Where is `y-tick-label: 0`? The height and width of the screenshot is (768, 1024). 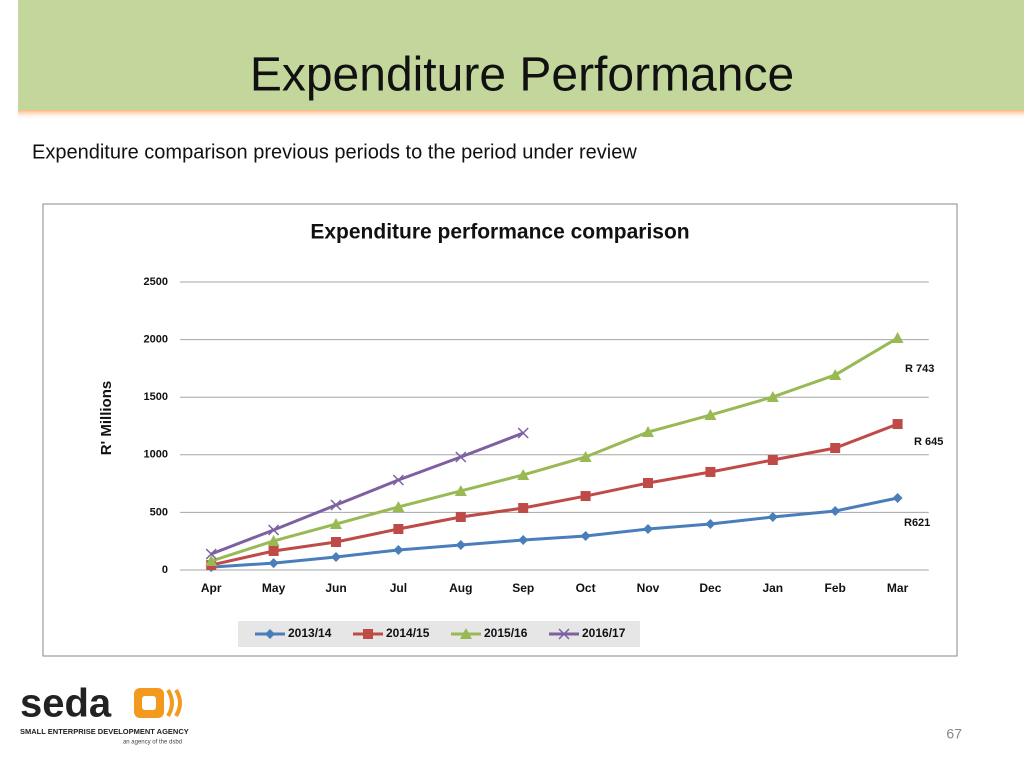 y-tick-label: 0 is located at coordinates (165, 570).